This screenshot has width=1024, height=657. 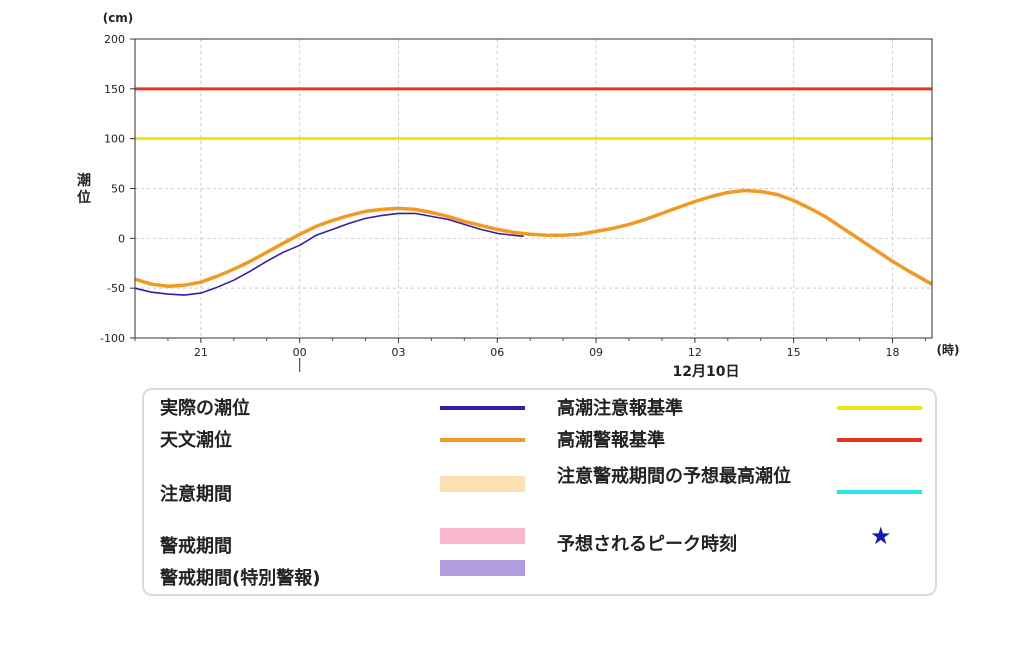 I want to click on series-layer, so click(x=533, y=242).